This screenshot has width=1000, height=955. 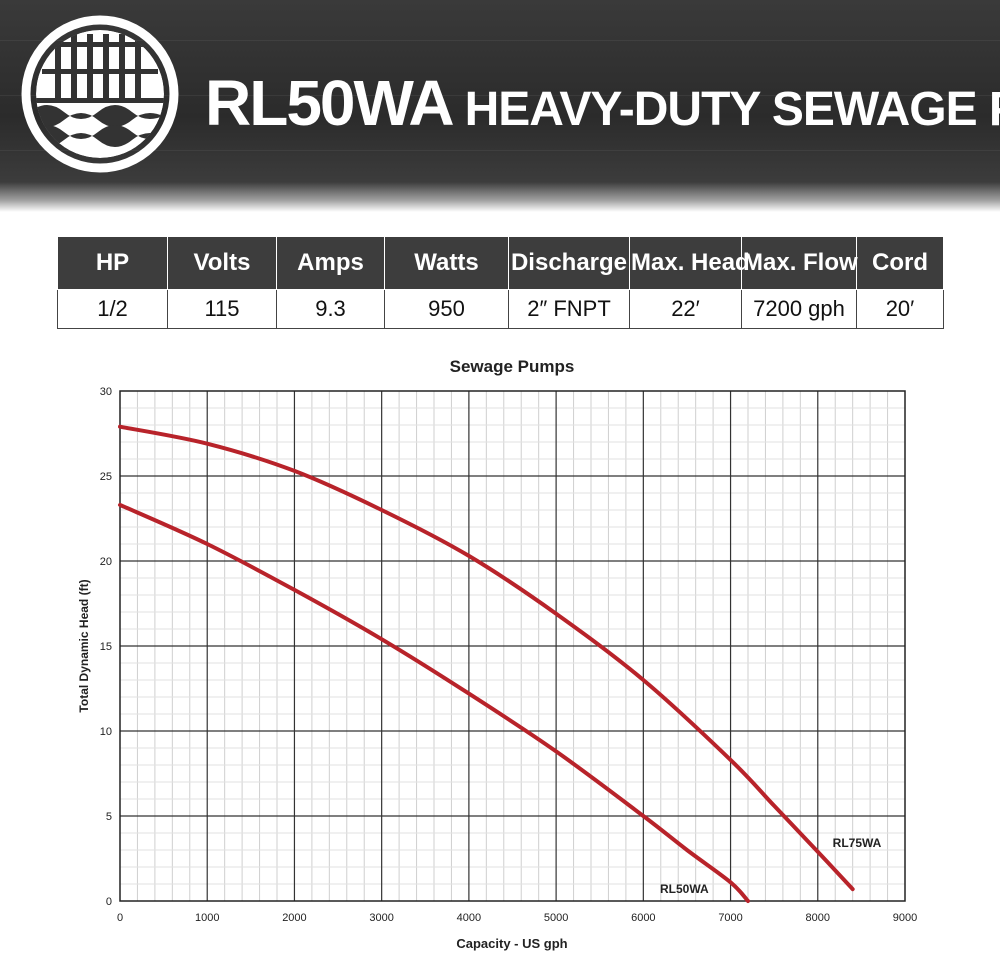 I want to click on product-description: HEAVY-DUTY SEWAGE PUMP, so click(x=732, y=109).